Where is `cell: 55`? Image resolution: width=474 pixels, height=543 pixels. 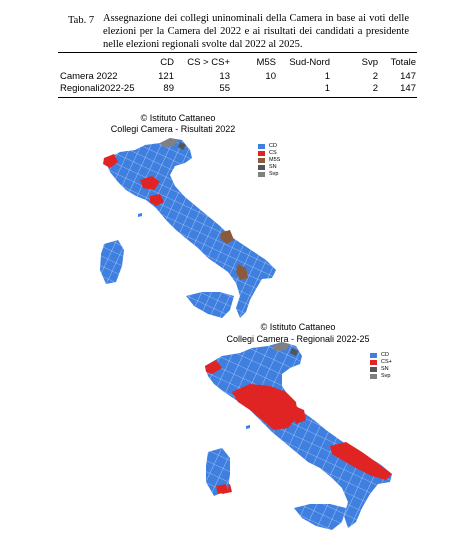 cell: 55 is located at coordinates (224, 88).